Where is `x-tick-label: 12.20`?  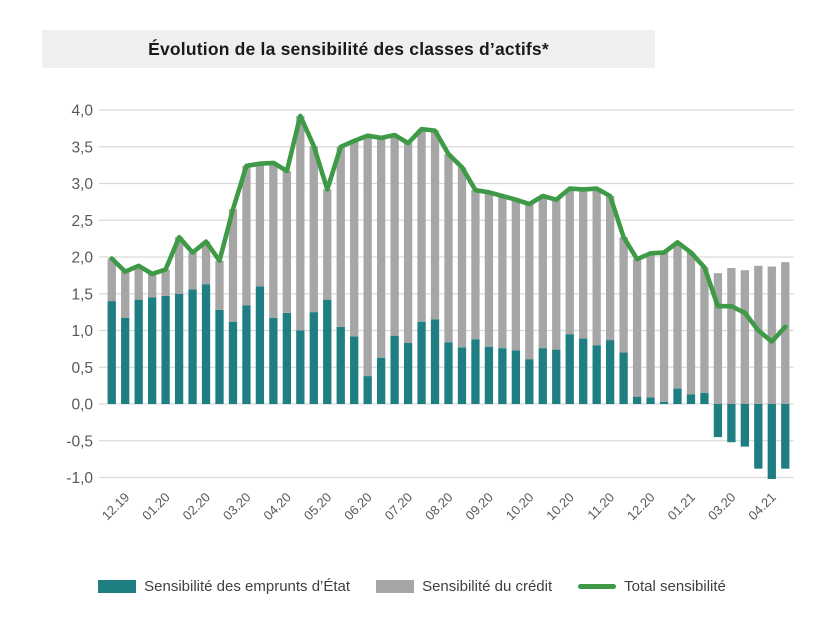 x-tick-label: 12.20 is located at coordinates (641, 507).